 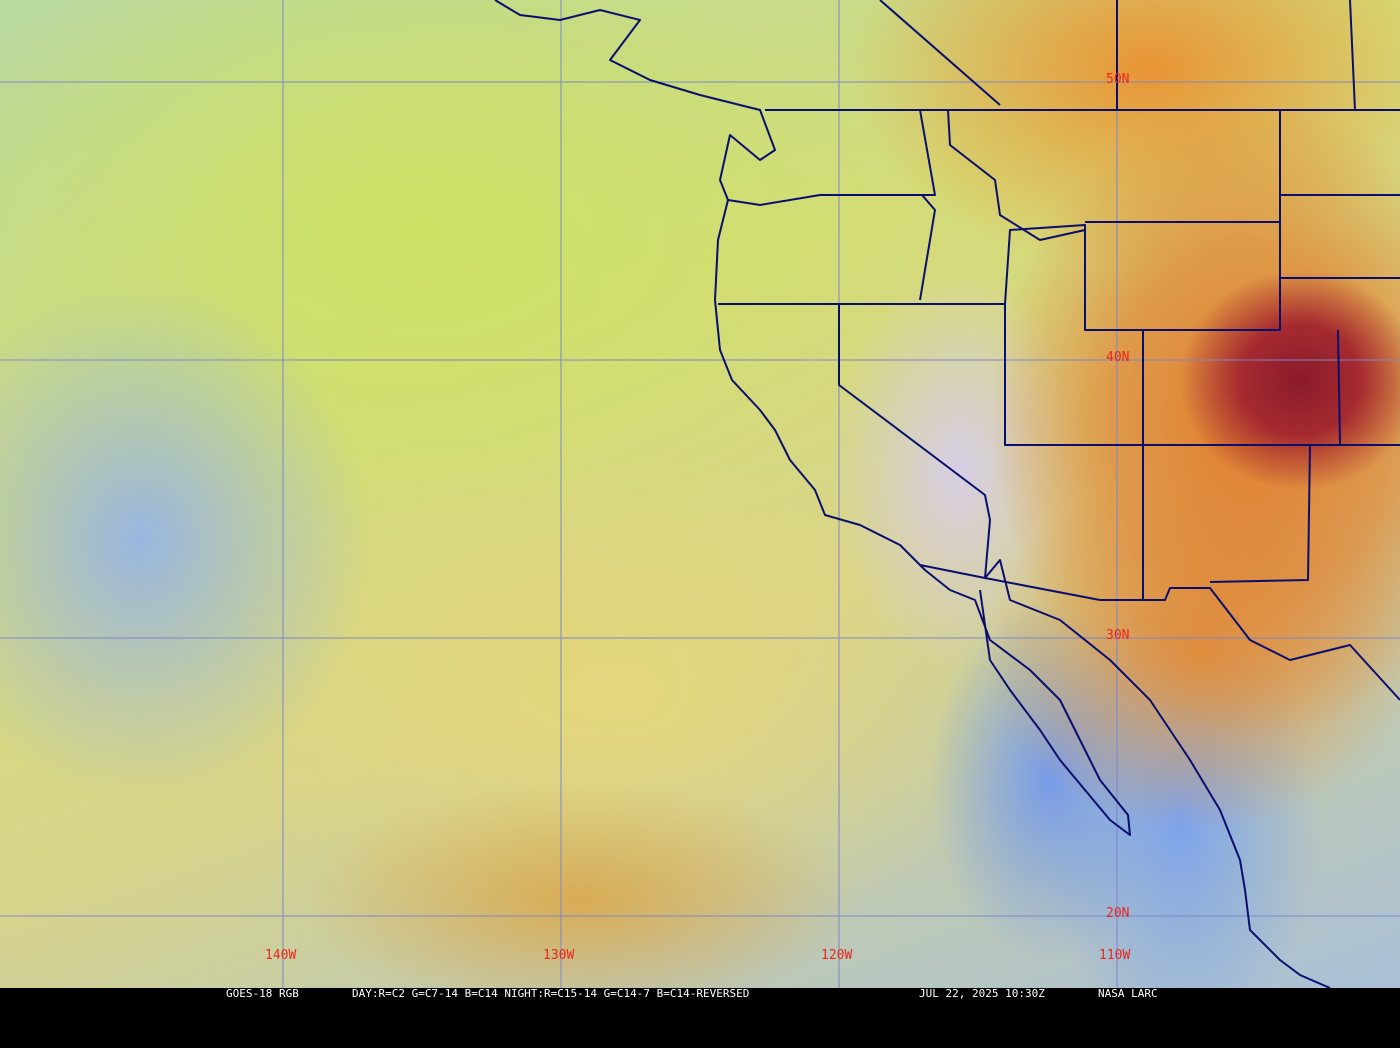 I want to click on lon-label-110w: 110W, so click(x=1115, y=955).